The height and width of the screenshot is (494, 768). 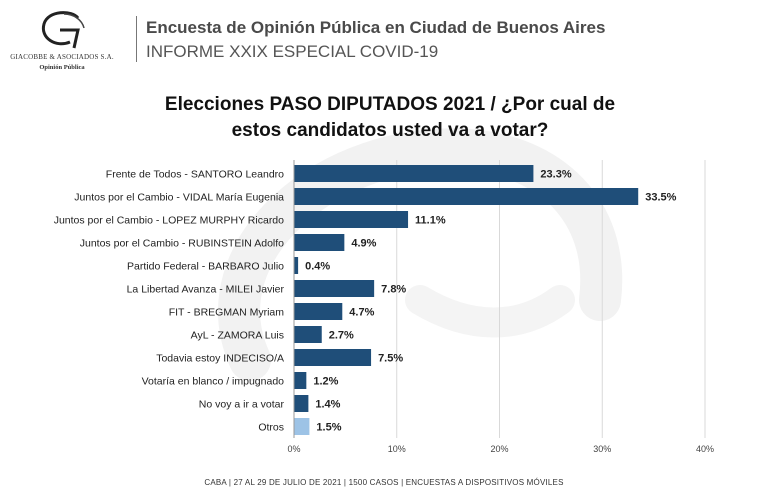 What do you see at coordinates (341, 336) in the screenshot?
I see `value-label: 2.7%` at bounding box center [341, 336].